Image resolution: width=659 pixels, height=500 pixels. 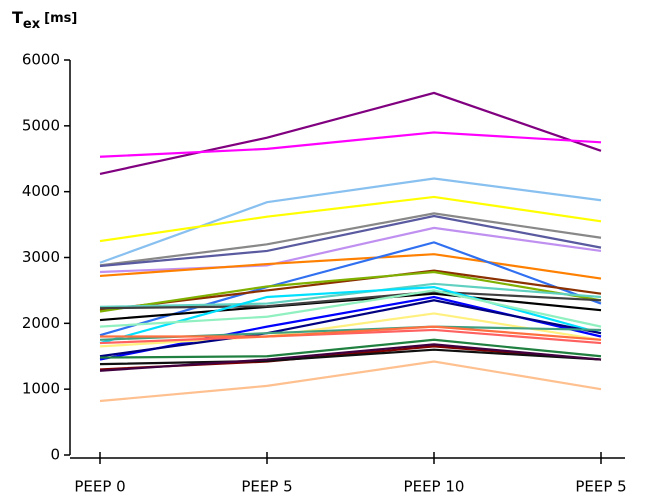 What do you see at coordinates (41, 389) in the screenshot?
I see `y-tick-label: 1000` at bounding box center [41, 389].